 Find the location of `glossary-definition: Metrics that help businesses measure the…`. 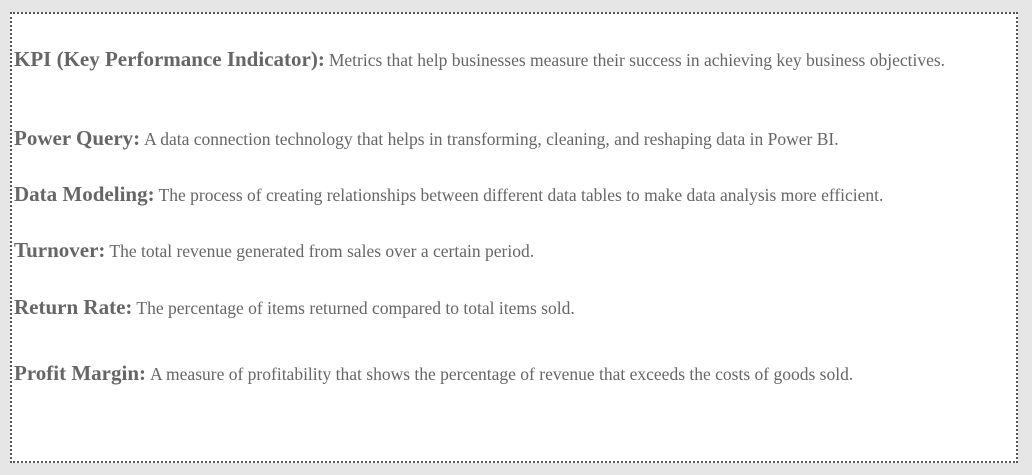

glossary-definition: Metrics that help businesses measure the… is located at coordinates (637, 60).